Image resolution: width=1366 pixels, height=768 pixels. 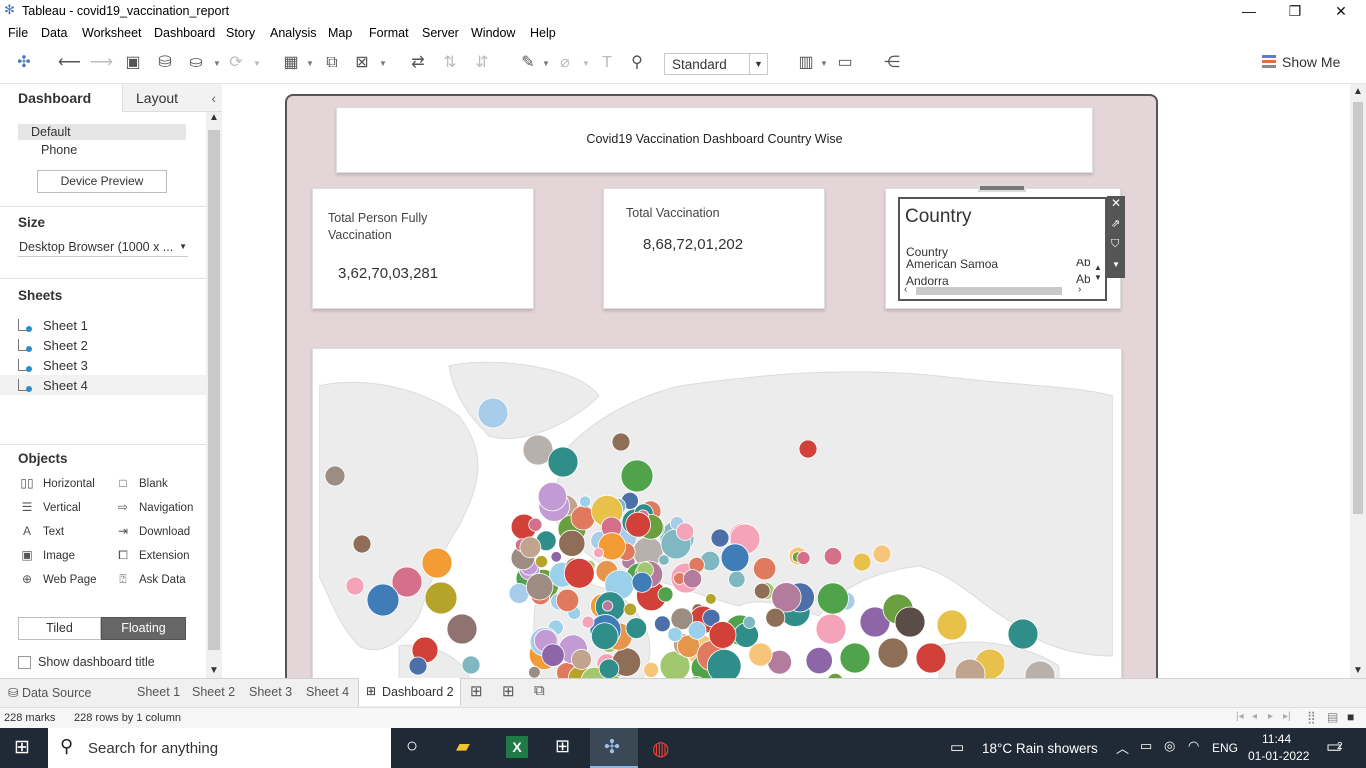 I want to click on show-title-checkbox, so click(x=24, y=662).